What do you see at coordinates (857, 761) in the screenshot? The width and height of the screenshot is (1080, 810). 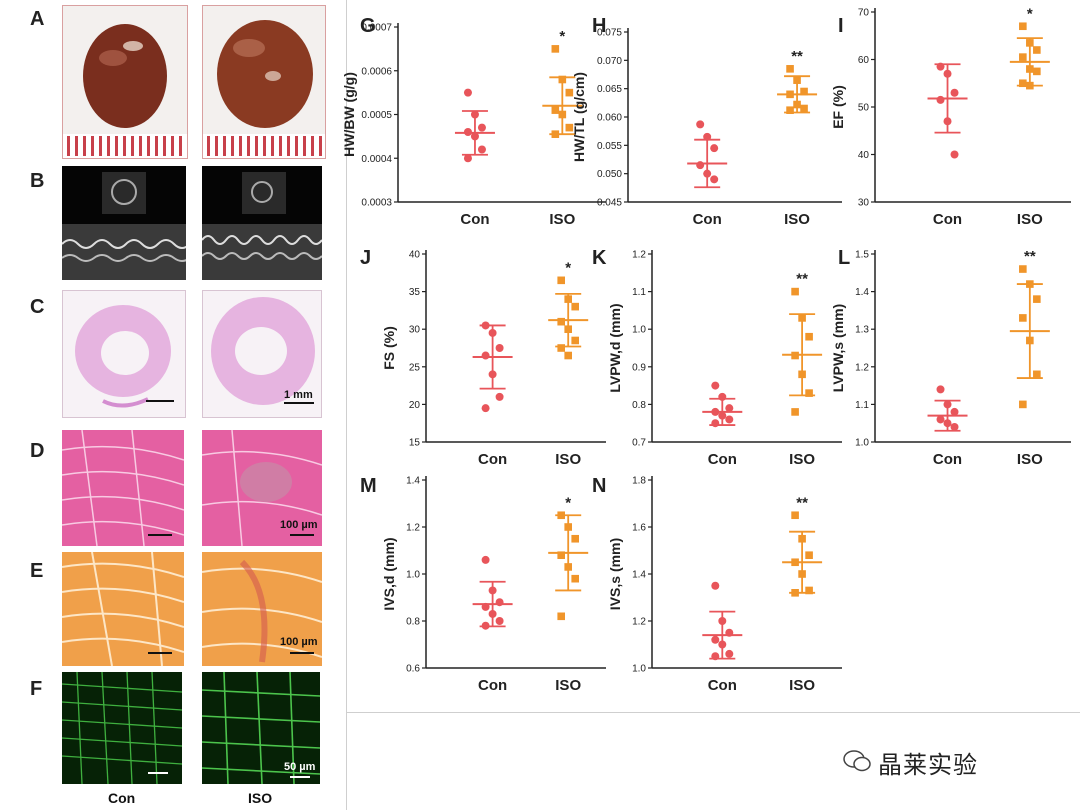 I see `wechat-icon` at bounding box center [857, 761].